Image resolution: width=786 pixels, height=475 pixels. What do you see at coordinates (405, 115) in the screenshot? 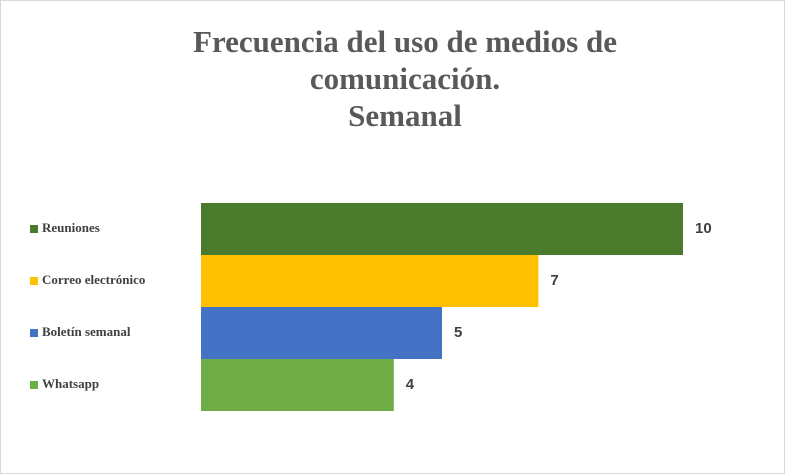
I see `chart-title: Semanal` at bounding box center [405, 115].